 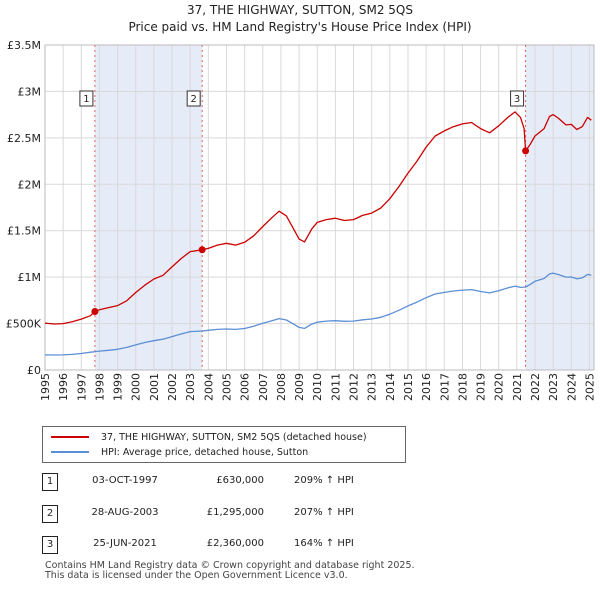 What do you see at coordinates (535, 387) in the screenshot?
I see `x-tick-label: 2022` at bounding box center [535, 387].